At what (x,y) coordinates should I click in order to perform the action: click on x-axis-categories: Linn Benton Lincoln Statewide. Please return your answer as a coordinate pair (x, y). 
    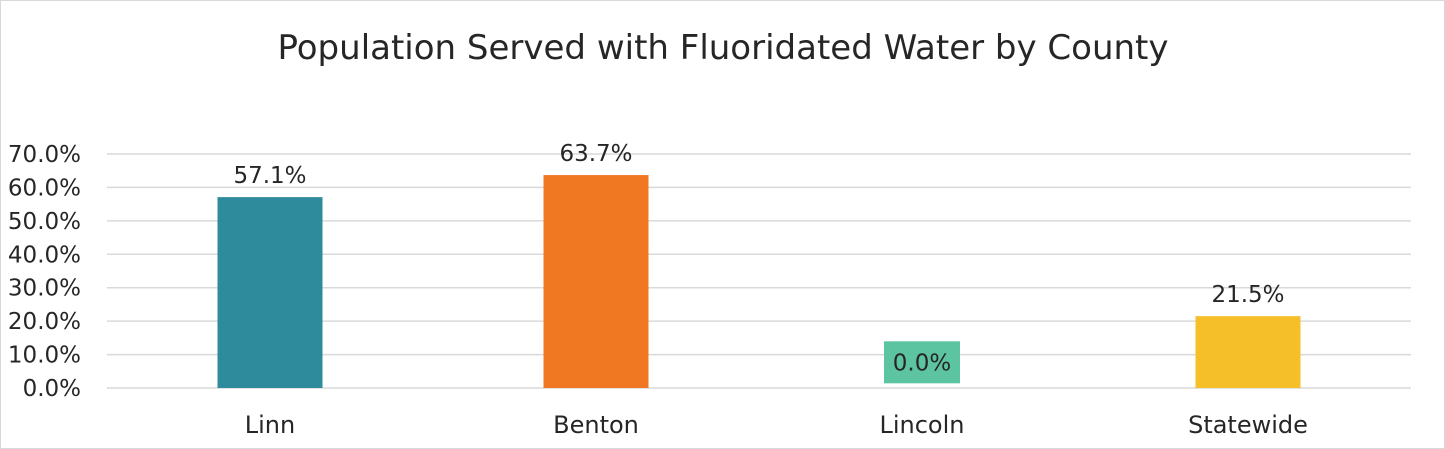
    Looking at the image, I should click on (776, 425).